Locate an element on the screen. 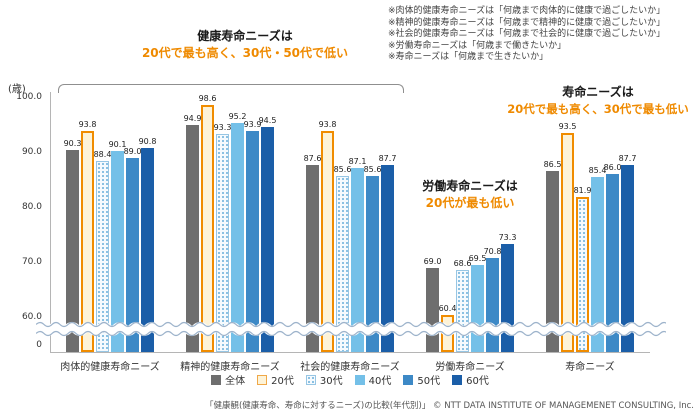 This screenshot has width=700, height=420. legend-item-30代: 30代 is located at coordinates (324, 379).